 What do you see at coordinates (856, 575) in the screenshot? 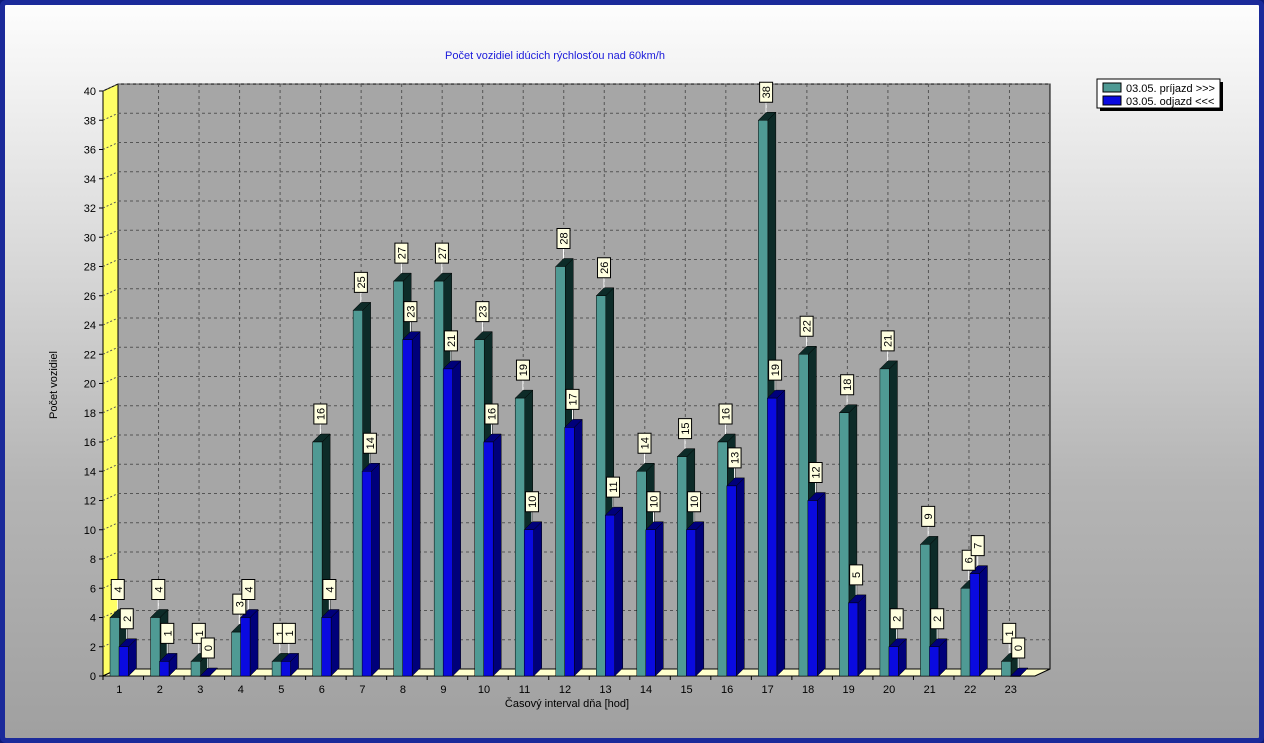
I see `data-label-odjazd-19-box` at bounding box center [856, 575].